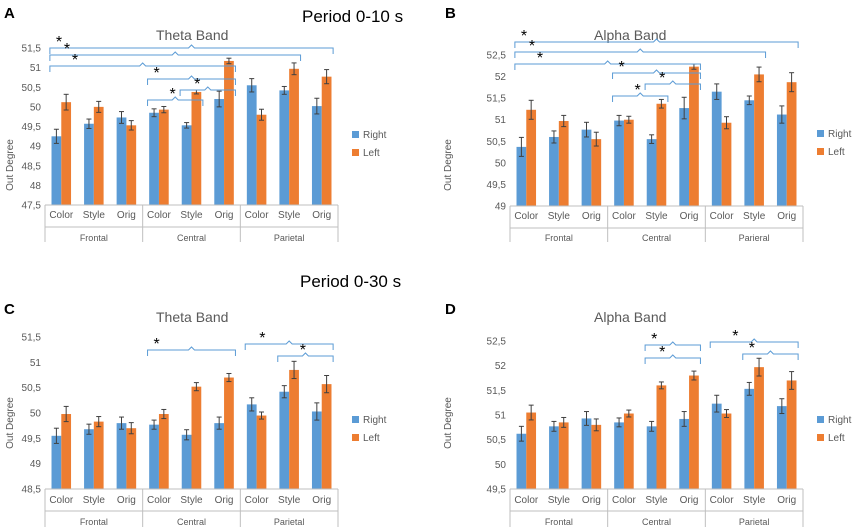 Image resolution: width=856 pixels, height=532 pixels. I want to click on y-axis-label-a: Out Degree, so click(10, 165).